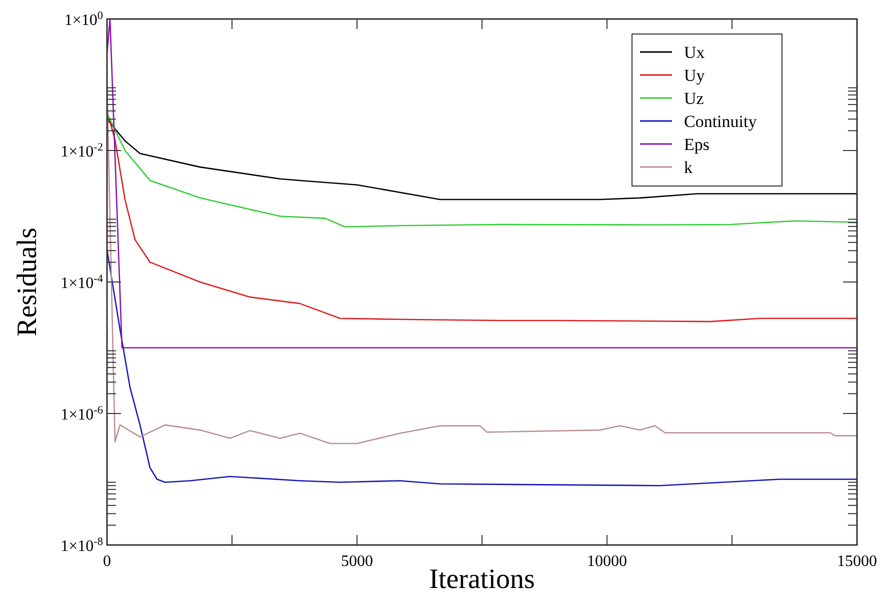  What do you see at coordinates (688, 167) in the screenshot?
I see `legend-label: k` at bounding box center [688, 167].